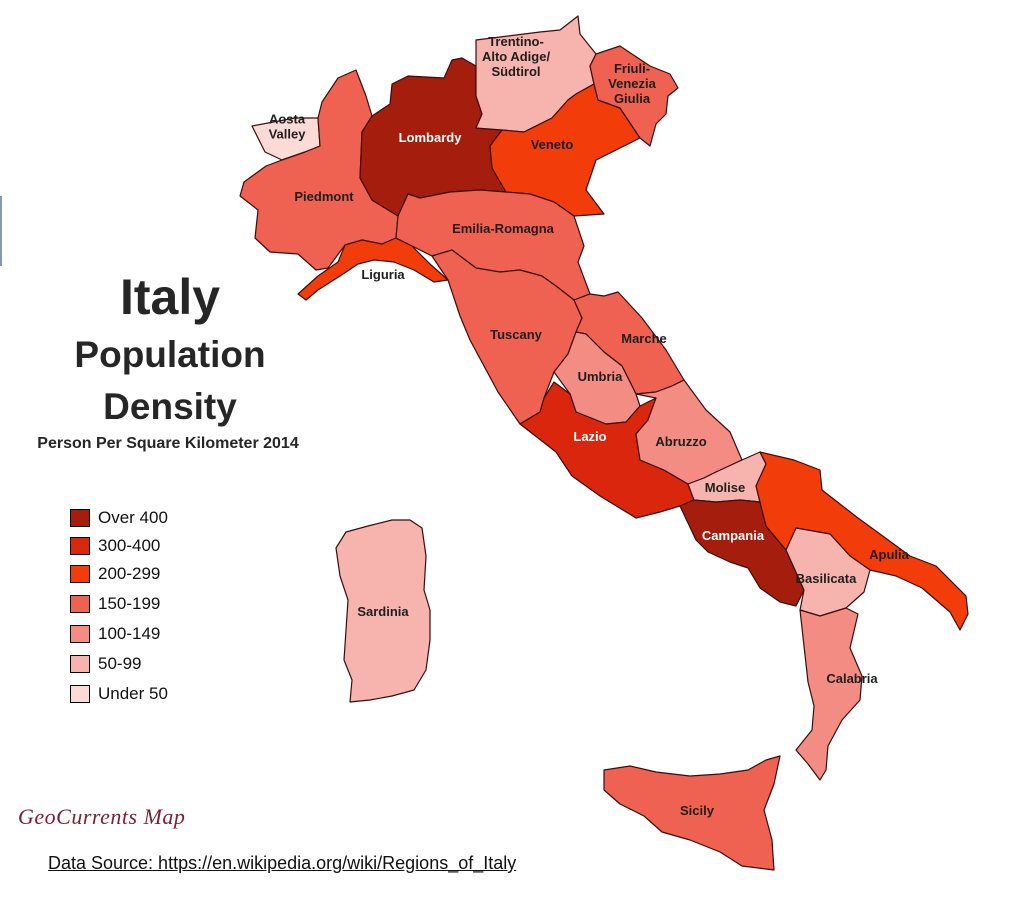 The image size is (1024, 897). I want to click on legend-label: 300-400, so click(129, 545).